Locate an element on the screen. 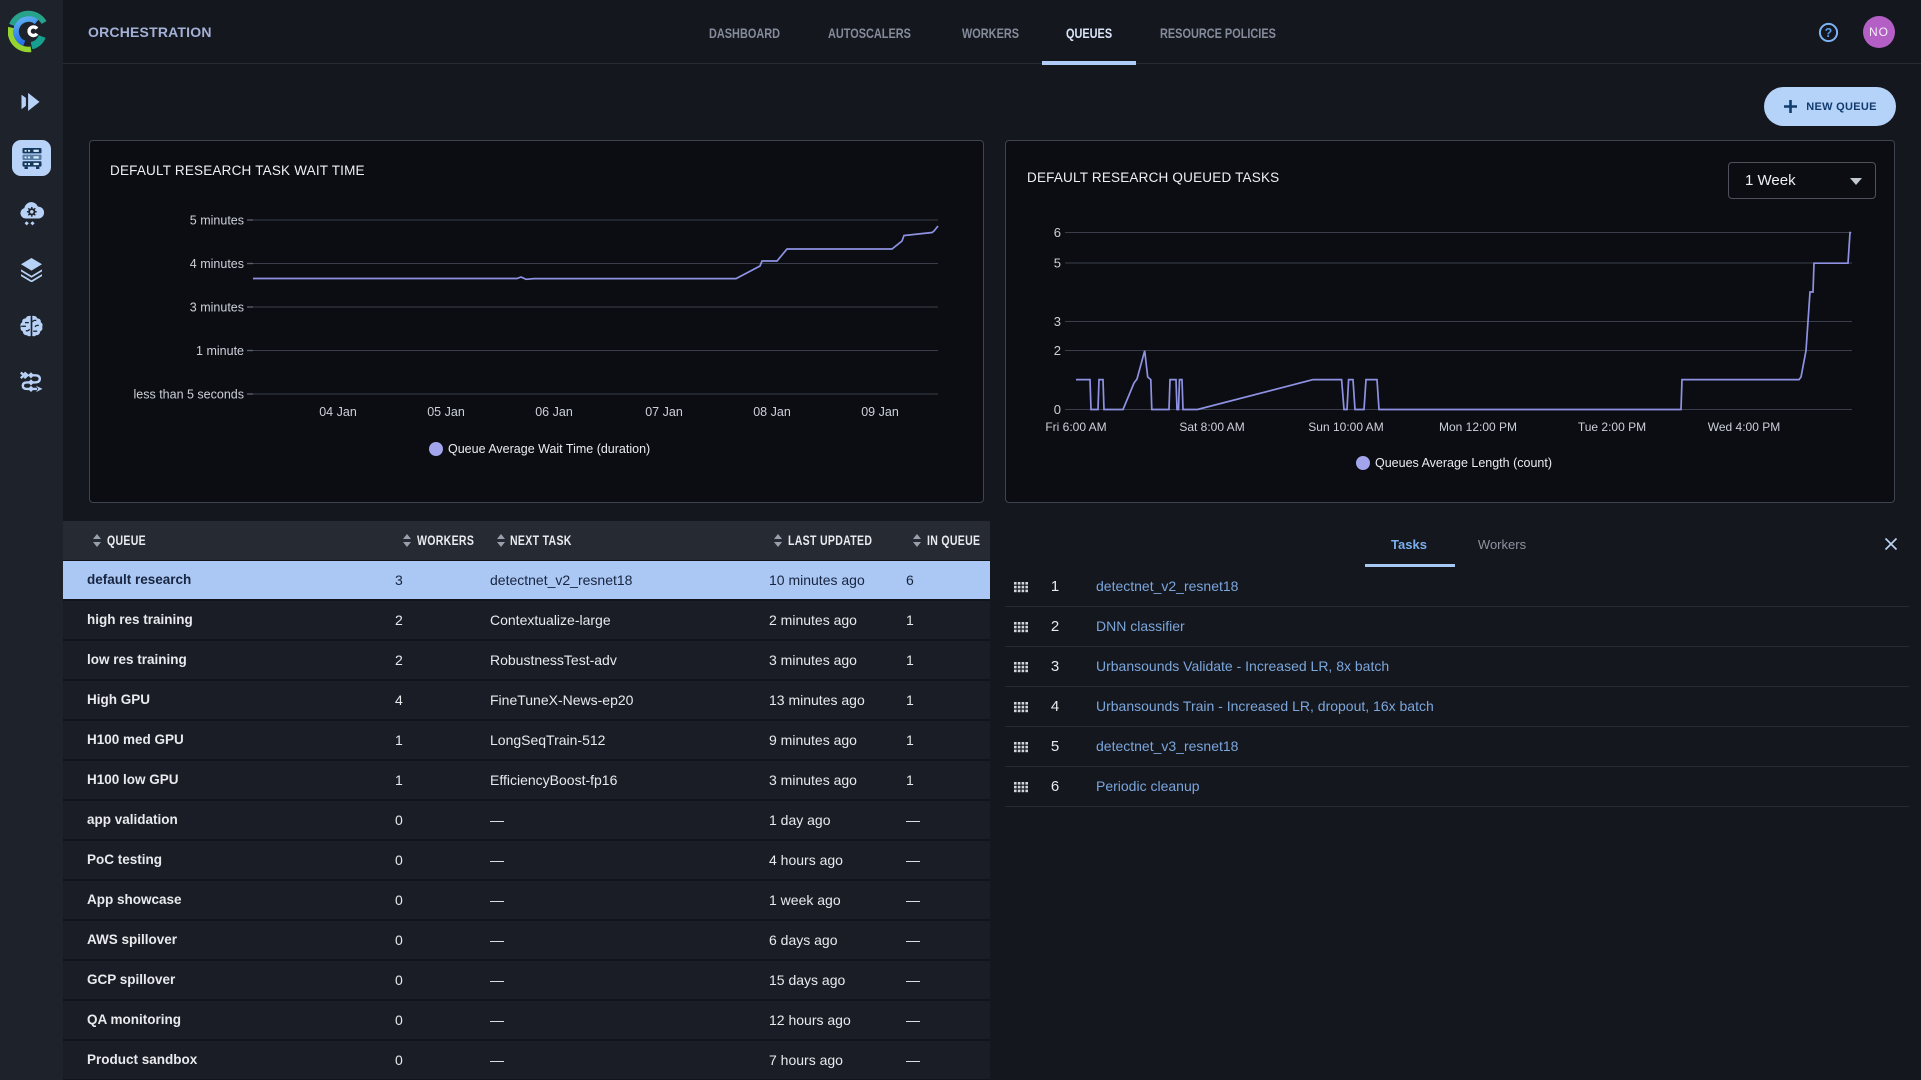 This screenshot has height=1080, width=1921. svg-text: 06 Jan is located at coordinates (554, 412).